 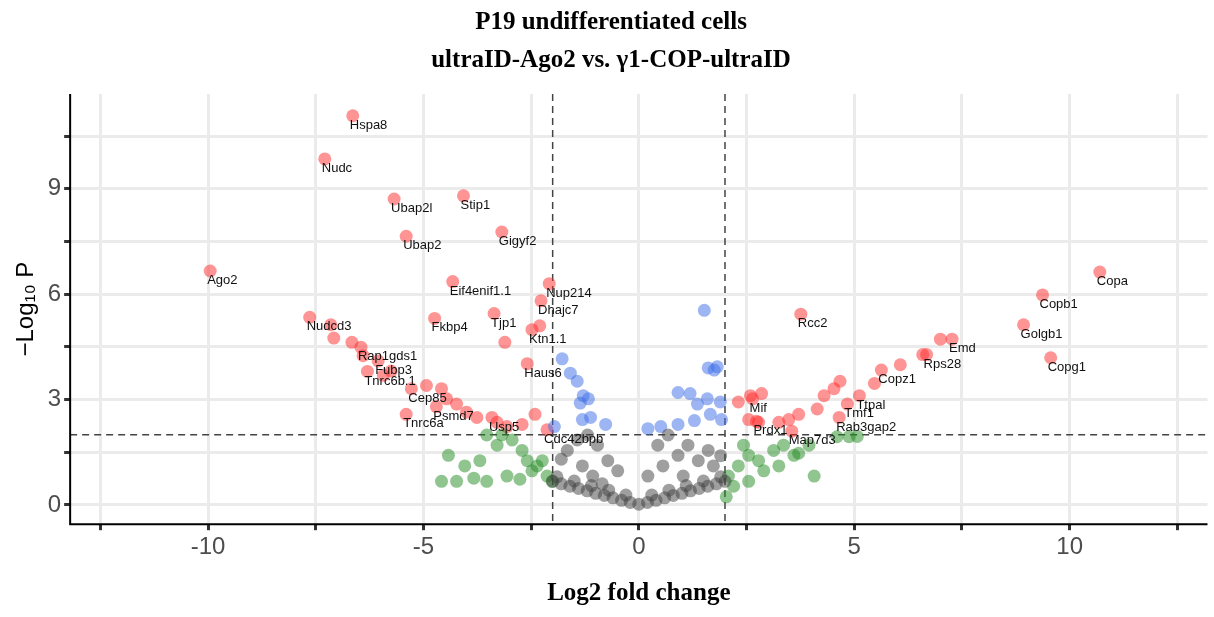 I want to click on y-tick-label: 3, so click(x=54, y=398).